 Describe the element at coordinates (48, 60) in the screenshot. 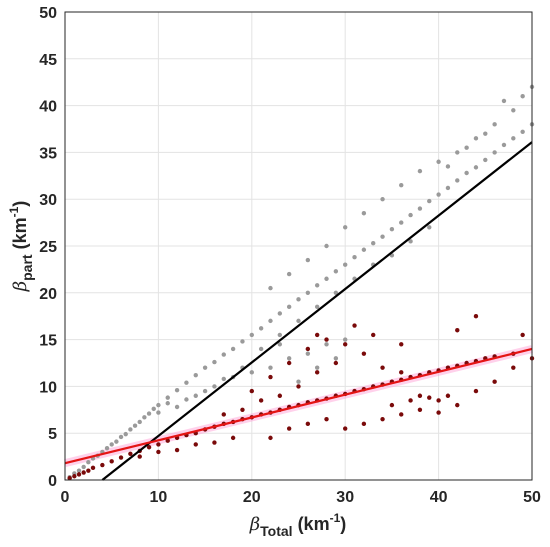

I see `y-tick-label: 45` at that location.